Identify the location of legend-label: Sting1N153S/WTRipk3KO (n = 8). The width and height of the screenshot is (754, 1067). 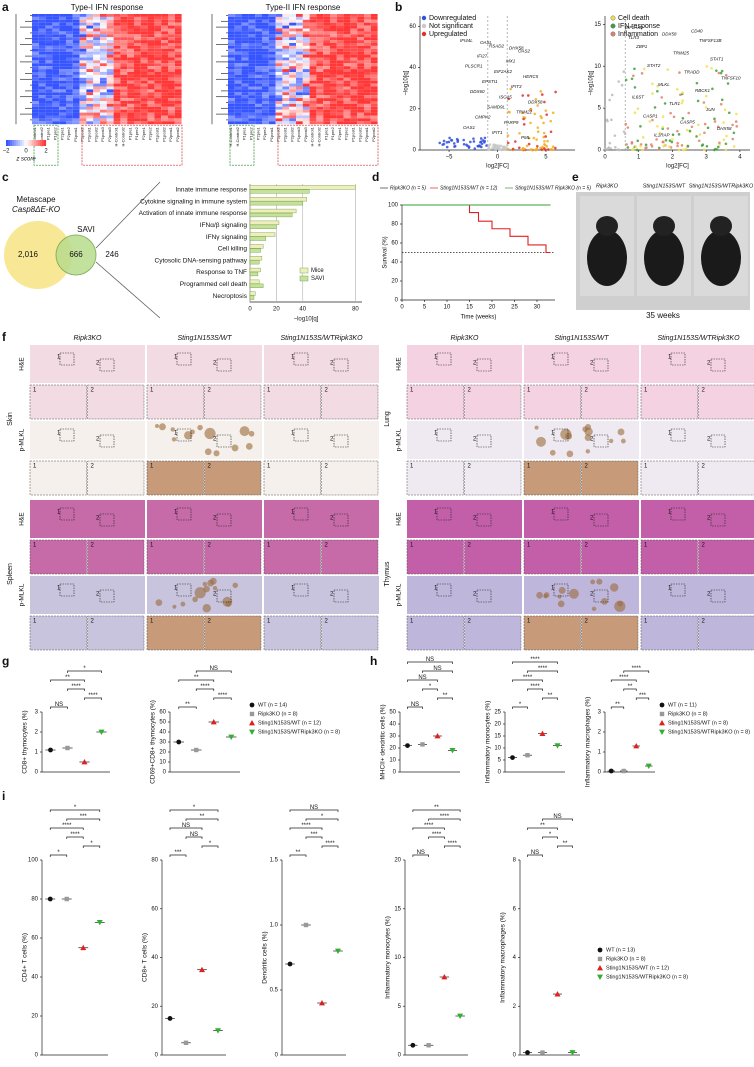
(299, 732).